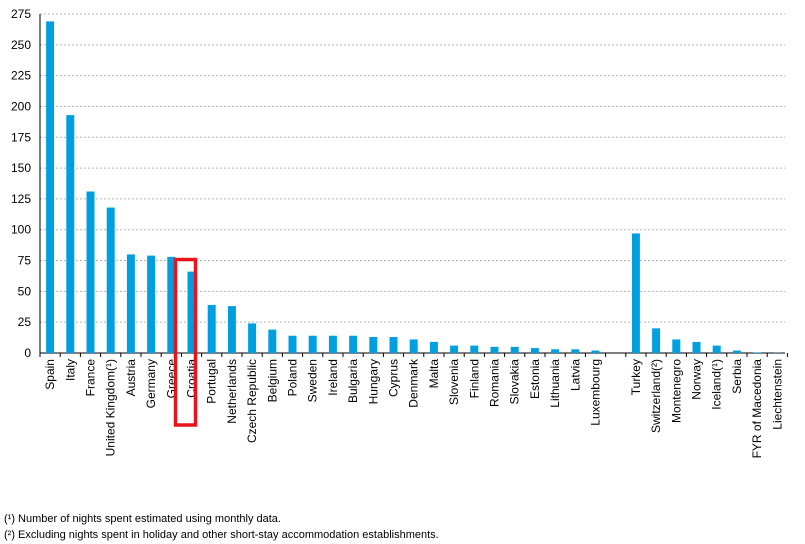 The height and width of the screenshot is (544, 805). I want to click on x-tick-label: Belgium, so click(272, 380).